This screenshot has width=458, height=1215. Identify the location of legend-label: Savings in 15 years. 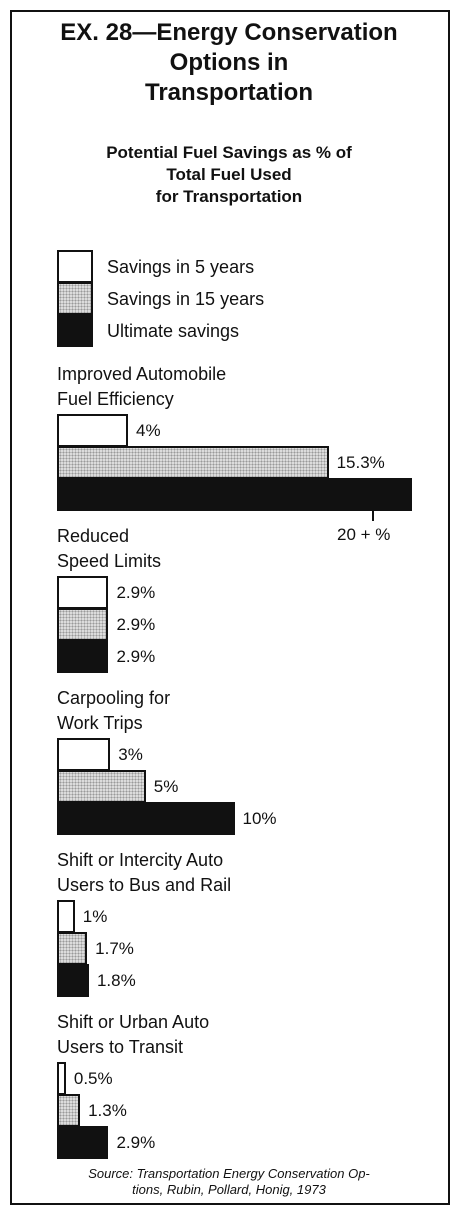
(186, 299).